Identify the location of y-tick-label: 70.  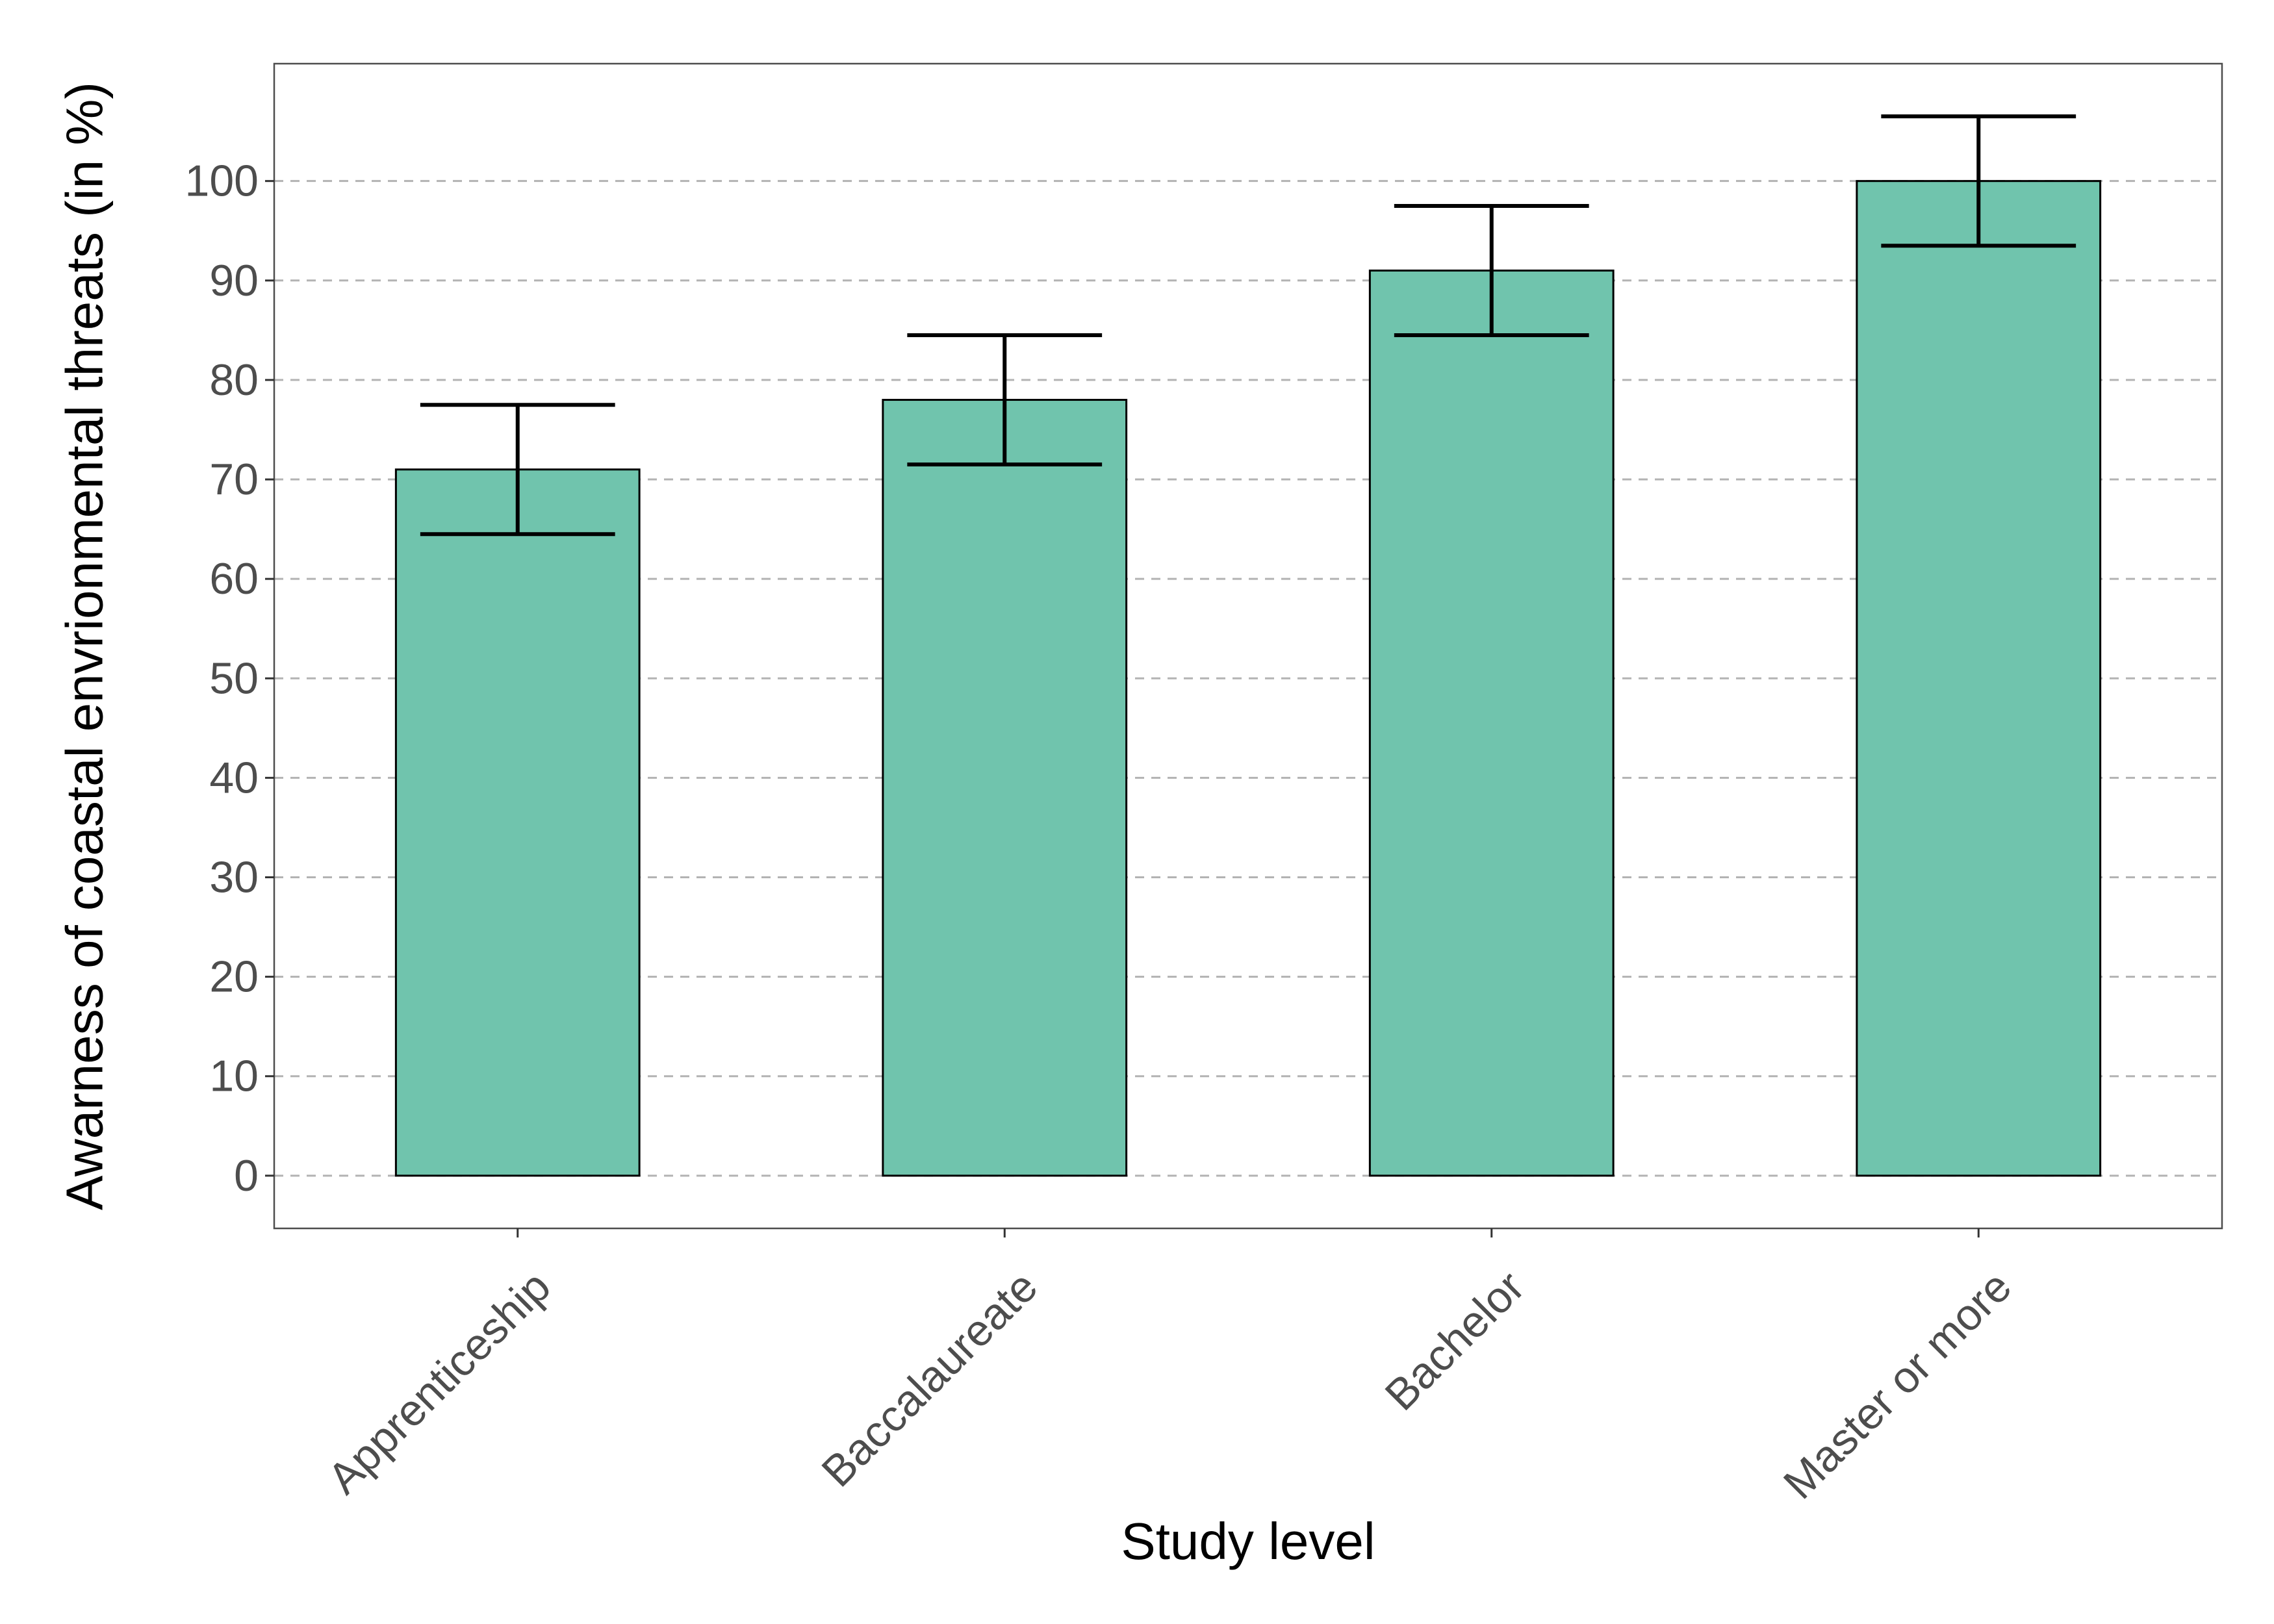
(234, 479).